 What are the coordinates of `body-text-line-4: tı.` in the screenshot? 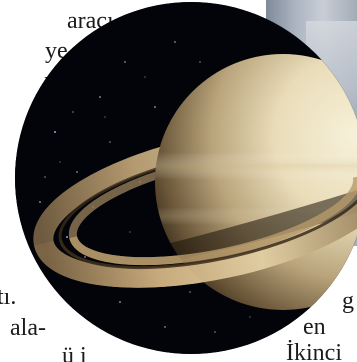 It's located at (8, 297).